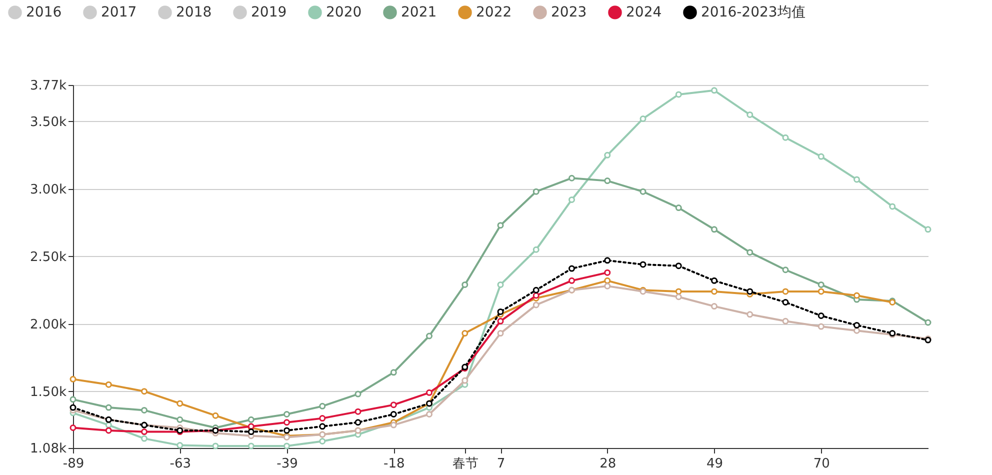 The width and height of the screenshot is (992, 475). I want to click on x-tick-label: 70, so click(821, 464).